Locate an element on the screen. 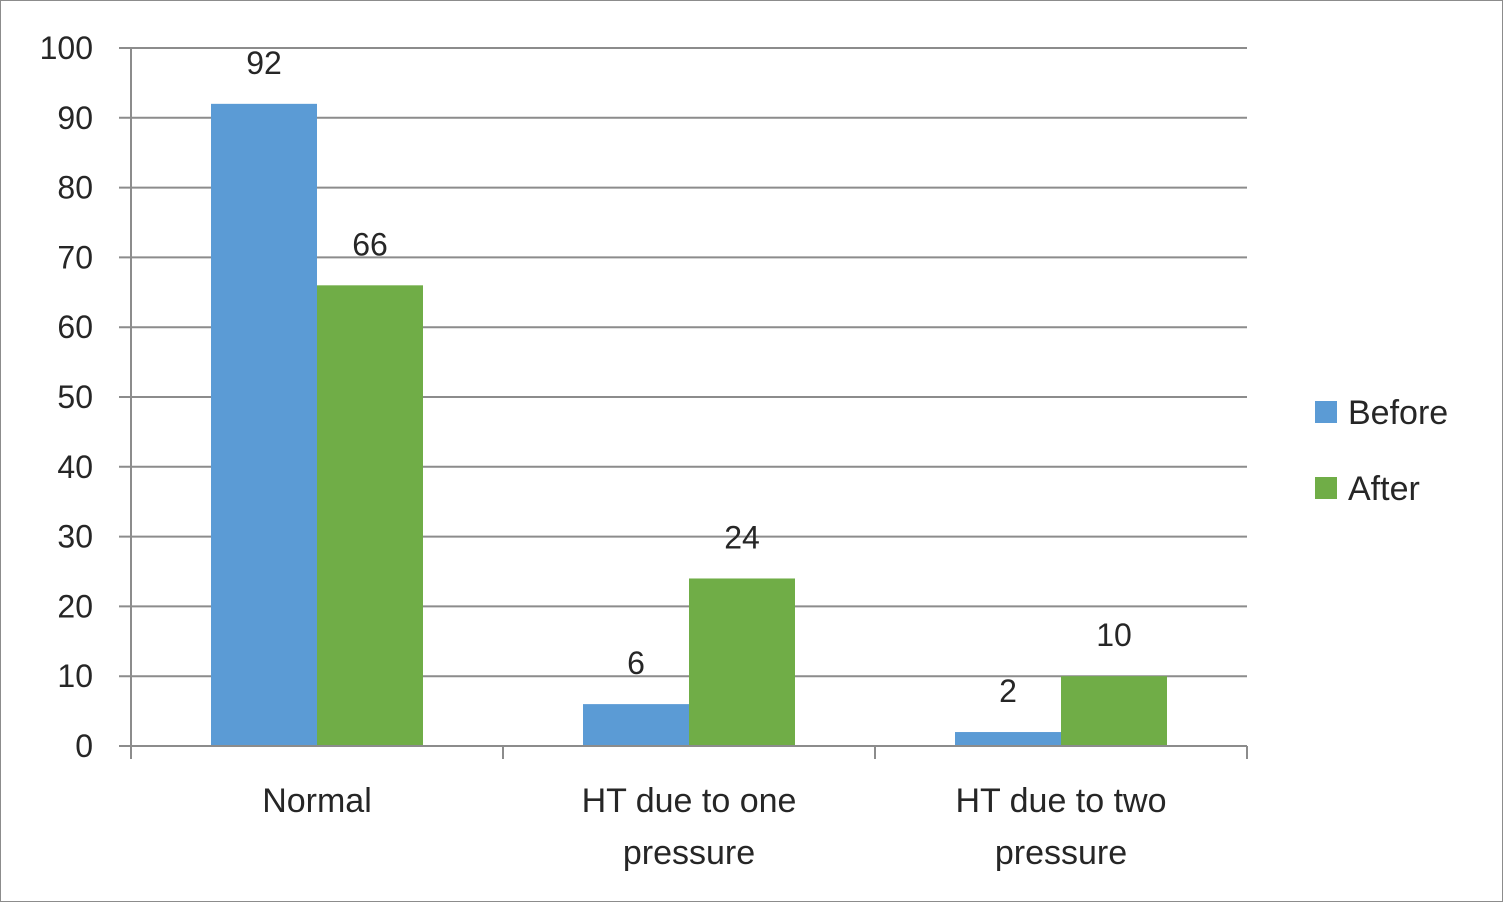 The image size is (1503, 902). y-tick-label: 20 is located at coordinates (75, 606).